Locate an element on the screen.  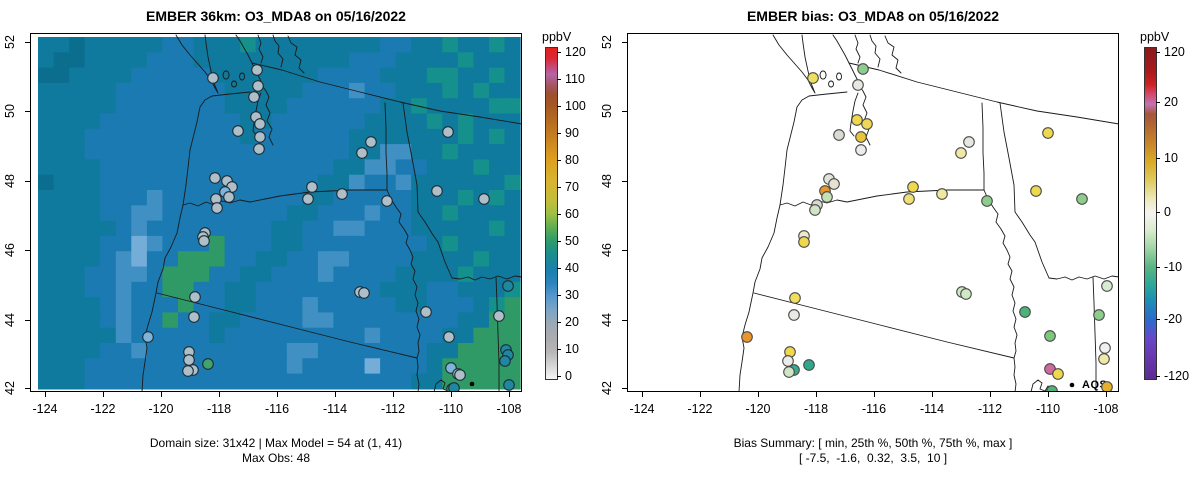
model-plot-title: EMBER 36km: O3_MDA8 on 05/16/2022 is located at coordinates (276, 16).